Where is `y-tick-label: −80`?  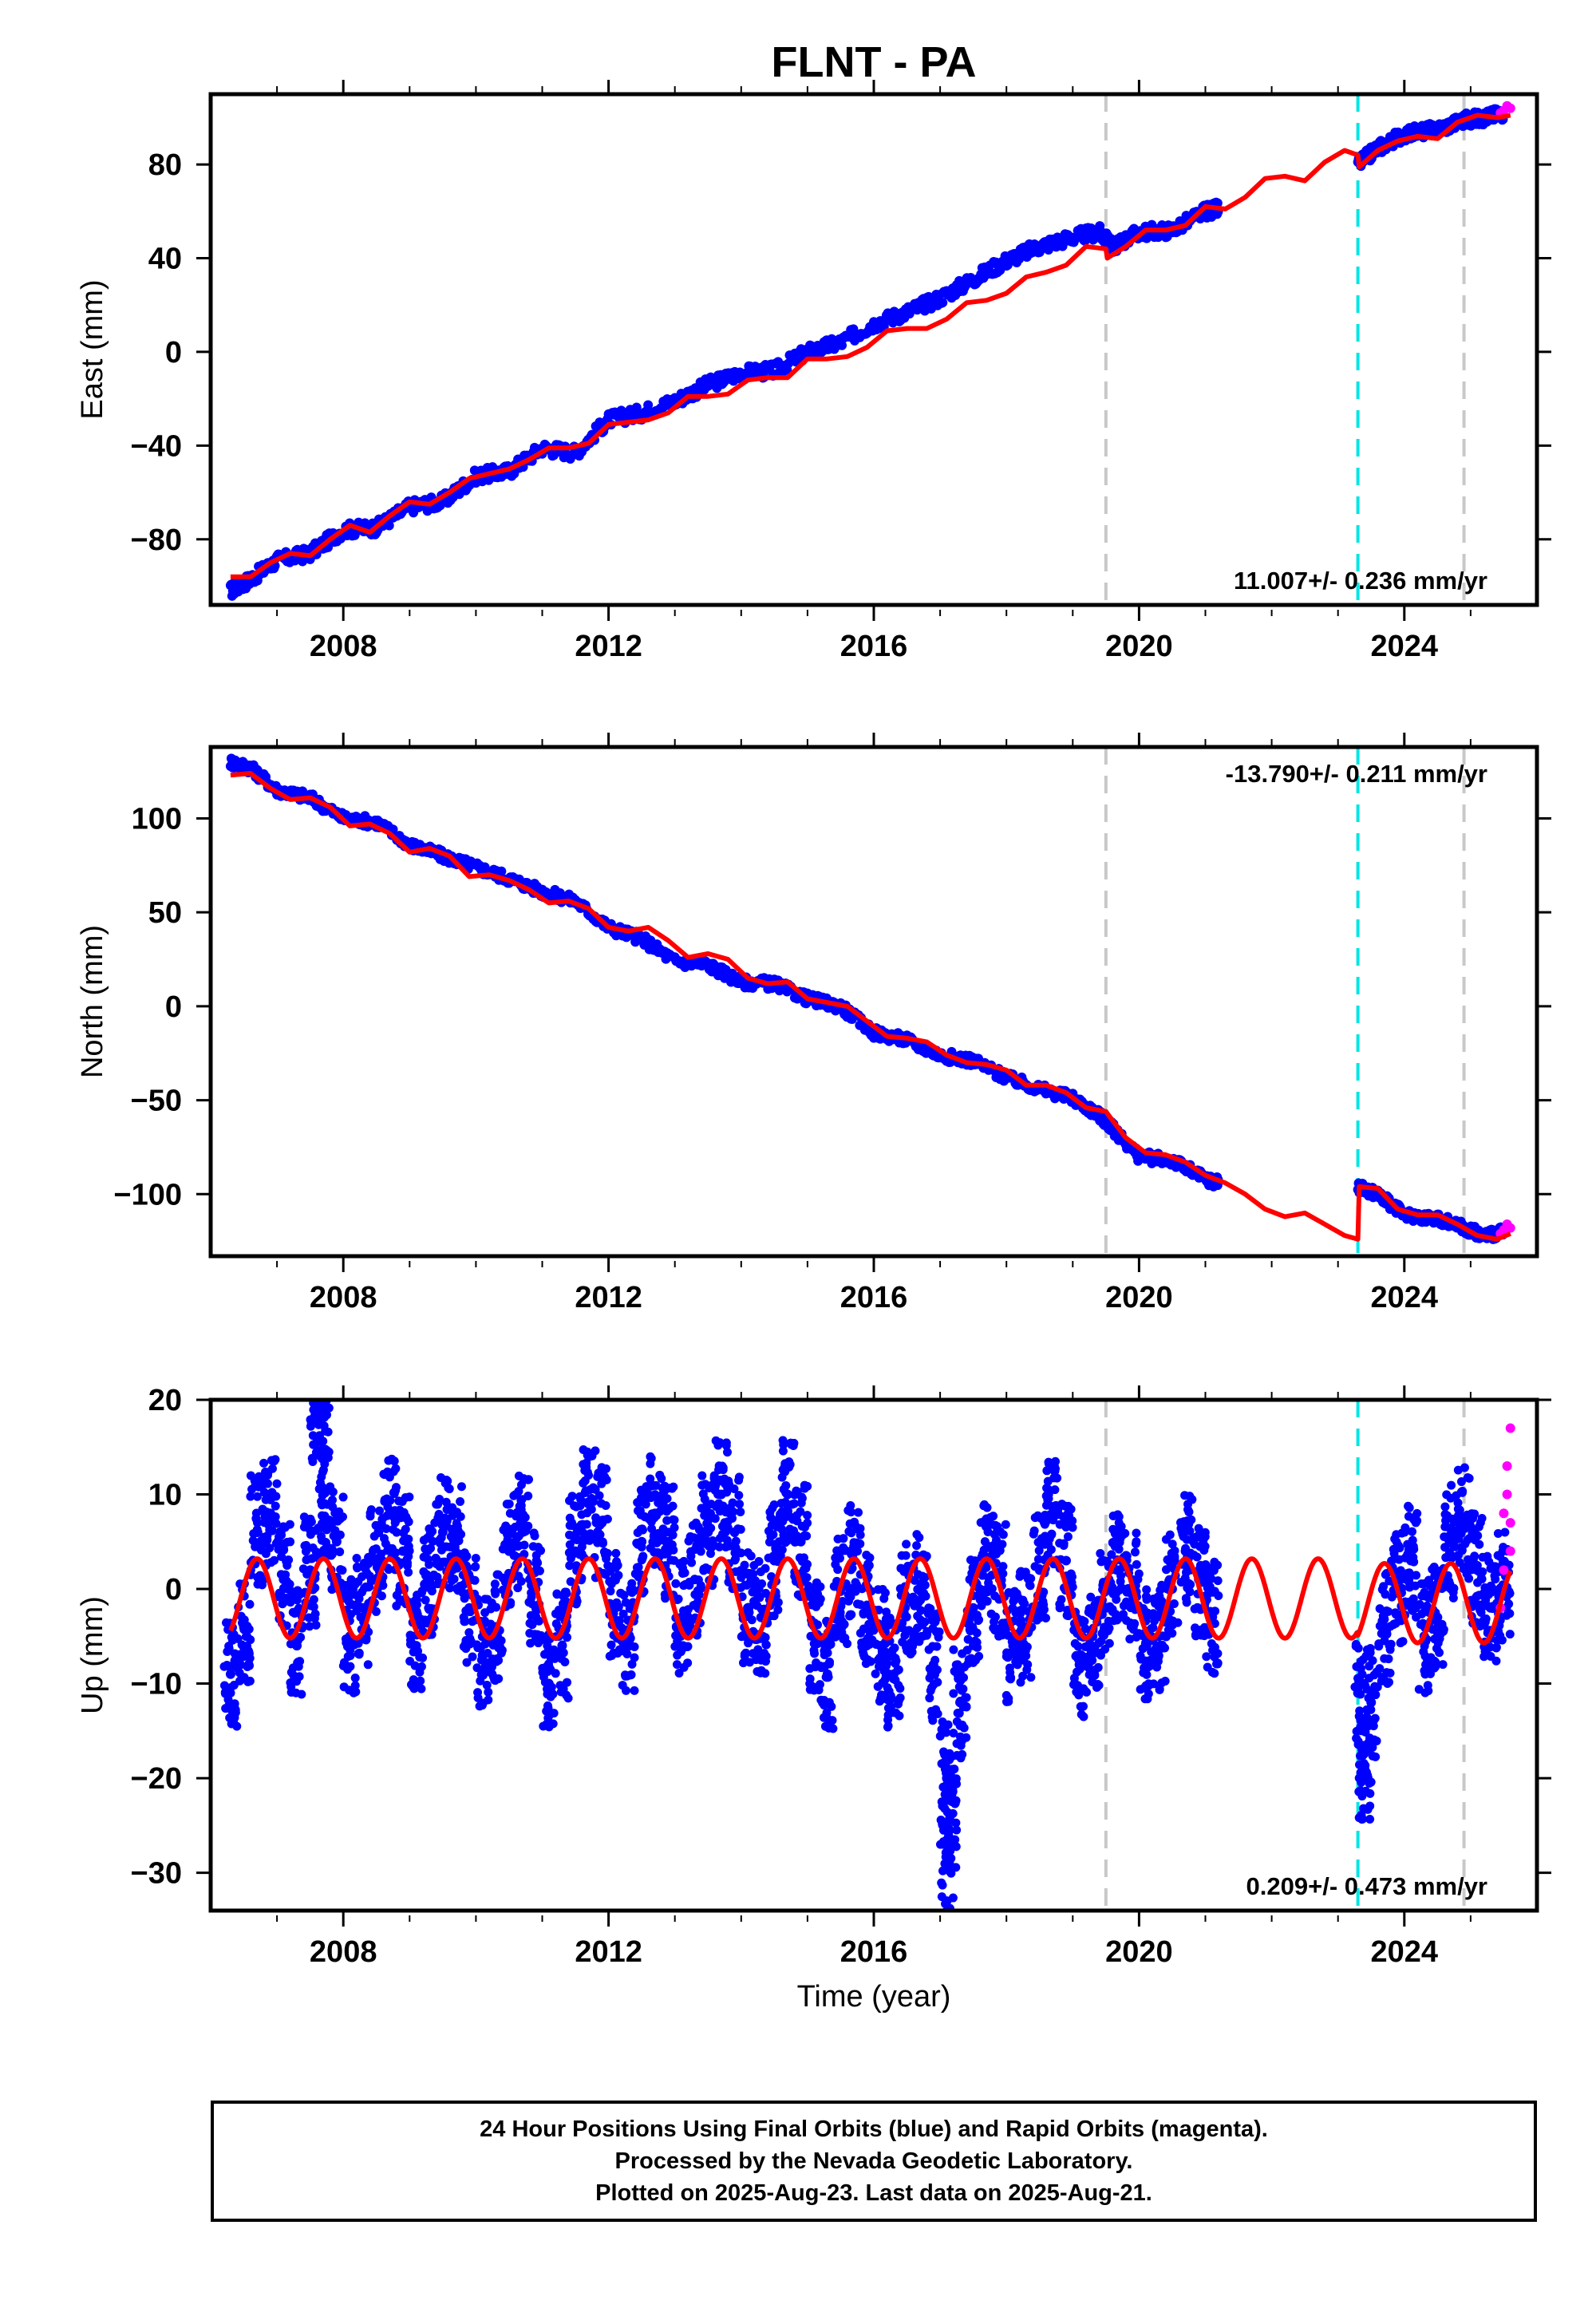
y-tick-label: −80 is located at coordinates (156, 540).